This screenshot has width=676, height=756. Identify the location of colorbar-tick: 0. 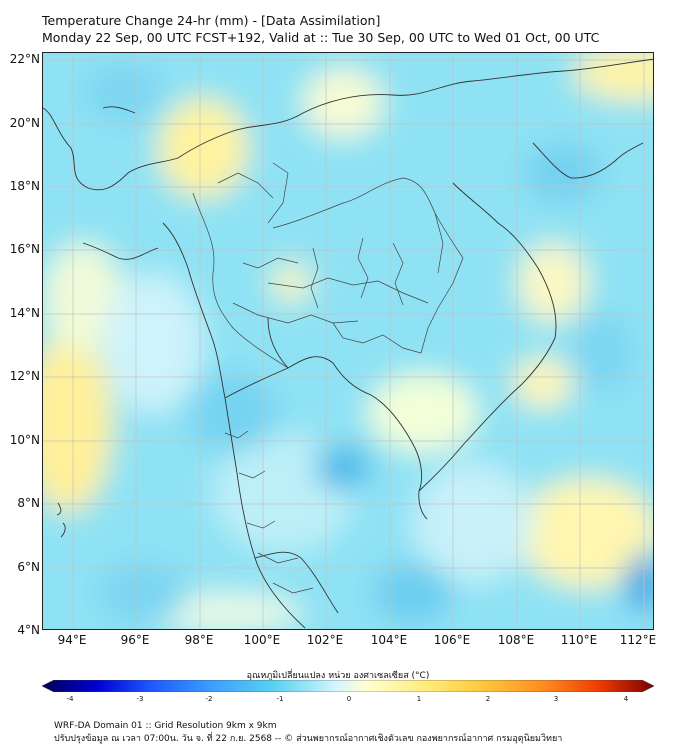
(349, 699).